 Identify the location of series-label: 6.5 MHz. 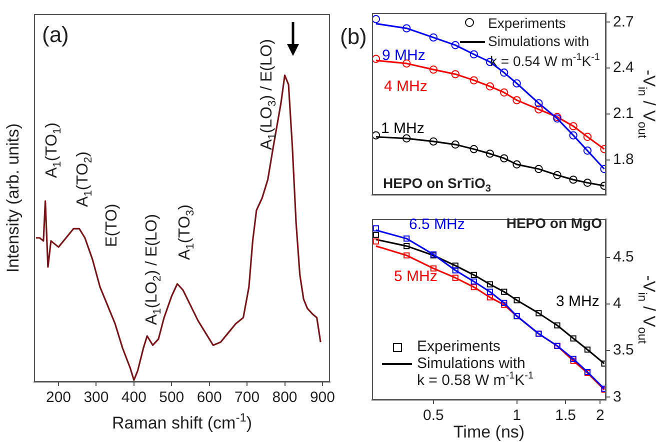
(437, 225).